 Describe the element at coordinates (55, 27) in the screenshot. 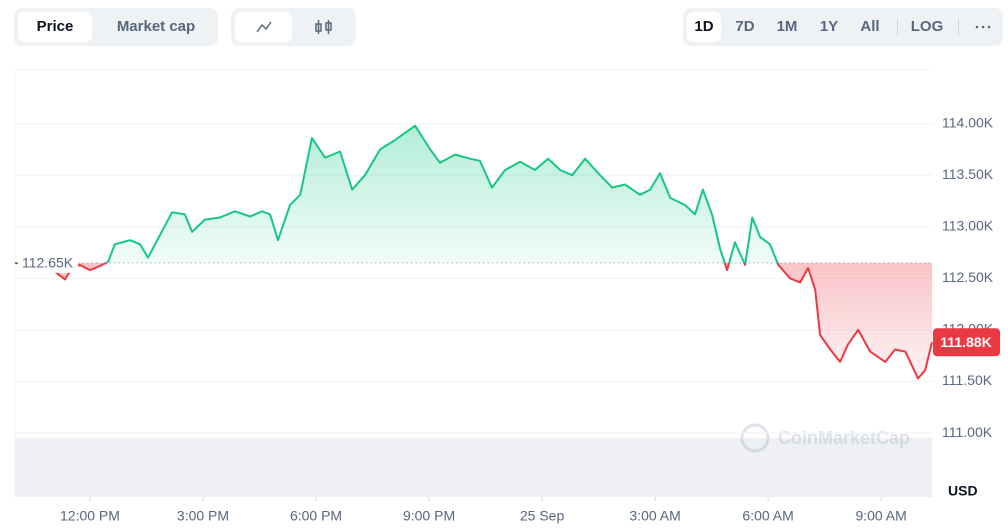

I see `tab: Price` at that location.